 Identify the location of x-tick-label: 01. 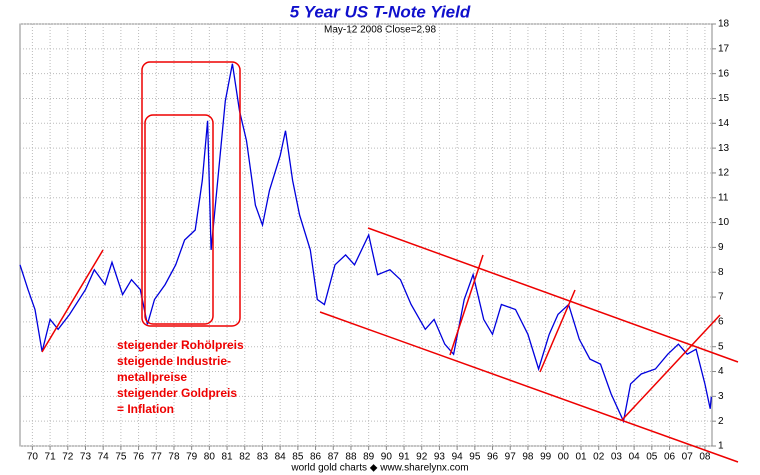
(581, 457).